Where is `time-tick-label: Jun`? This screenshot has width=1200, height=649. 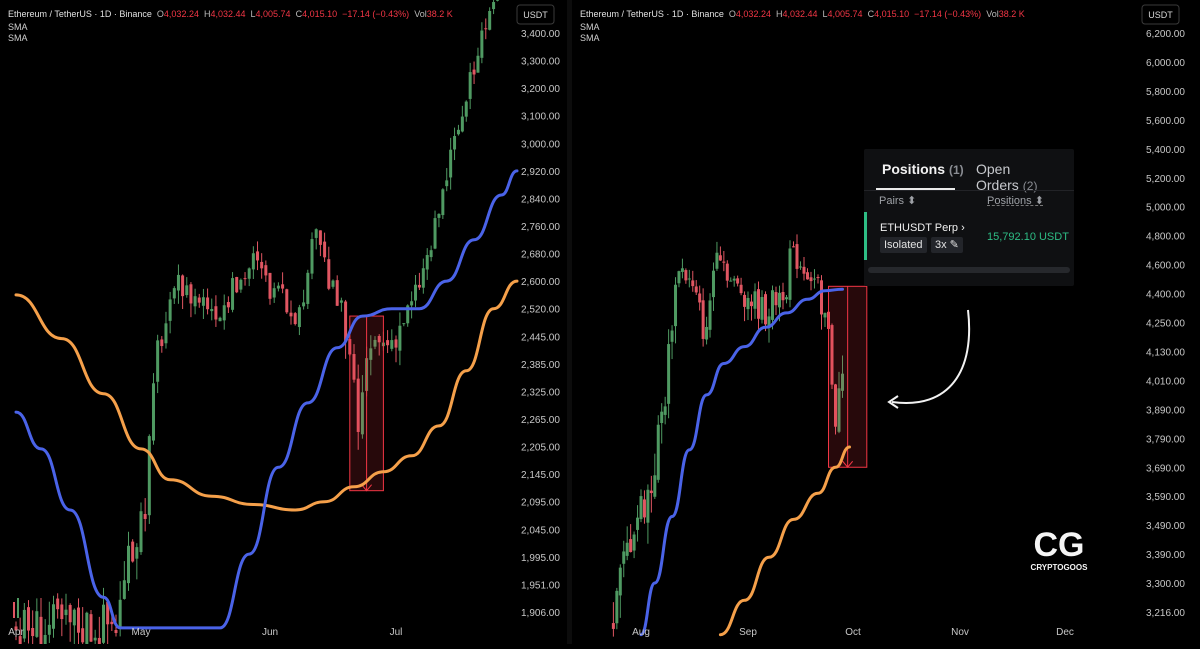
time-tick-label: Jun is located at coordinates (270, 632).